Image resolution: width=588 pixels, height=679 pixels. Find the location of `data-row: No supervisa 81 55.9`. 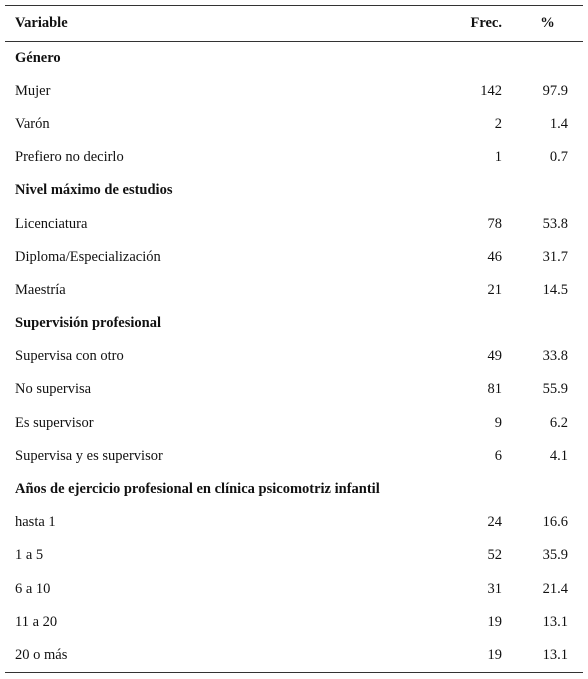

data-row: No supervisa 81 55.9 is located at coordinates (294, 389).